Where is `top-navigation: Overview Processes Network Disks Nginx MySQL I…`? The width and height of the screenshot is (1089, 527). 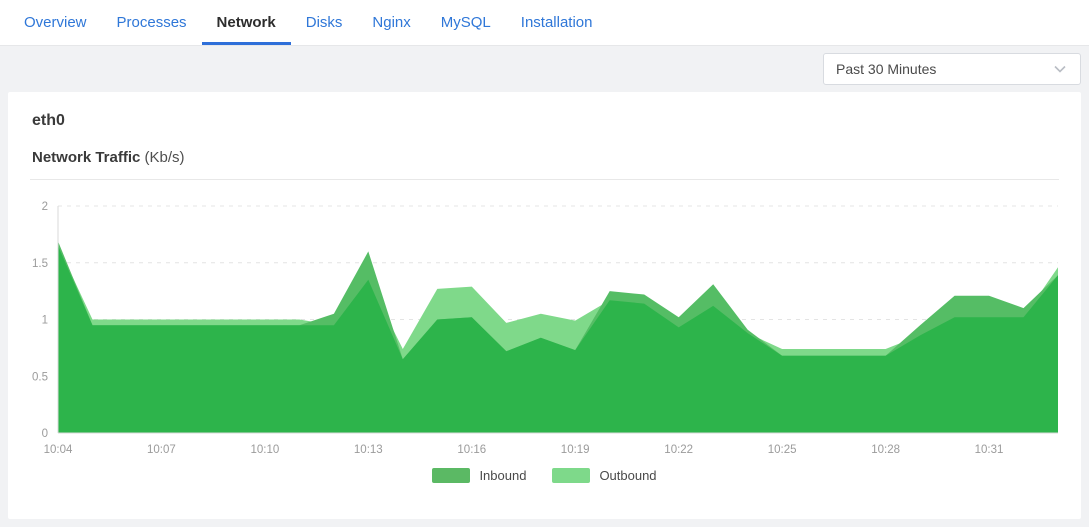 top-navigation: Overview Processes Network Disks Nginx MySQL I… is located at coordinates (544, 23).